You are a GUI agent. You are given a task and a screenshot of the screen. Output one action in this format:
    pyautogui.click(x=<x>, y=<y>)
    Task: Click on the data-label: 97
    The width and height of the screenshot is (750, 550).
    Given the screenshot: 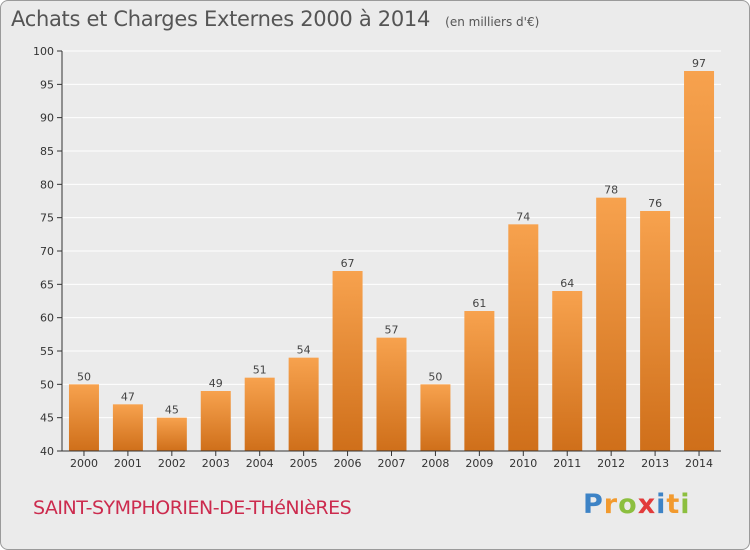 What is the action you would take?
    pyautogui.click(x=699, y=63)
    